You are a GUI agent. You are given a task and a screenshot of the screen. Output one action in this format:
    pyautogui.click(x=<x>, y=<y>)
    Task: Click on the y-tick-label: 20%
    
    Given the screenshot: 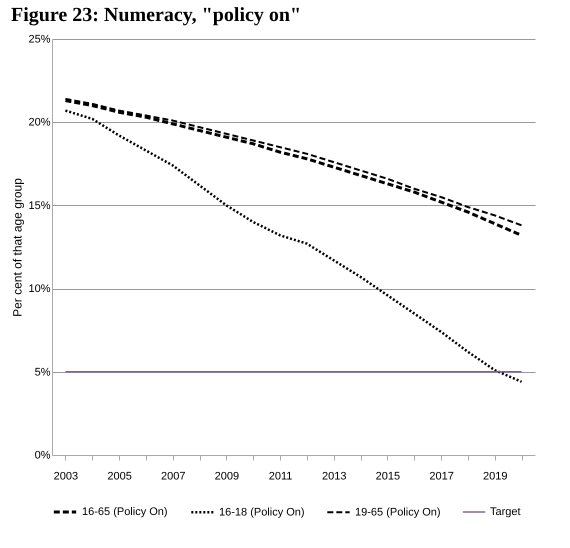 What is the action you would take?
    pyautogui.click(x=39, y=122)
    